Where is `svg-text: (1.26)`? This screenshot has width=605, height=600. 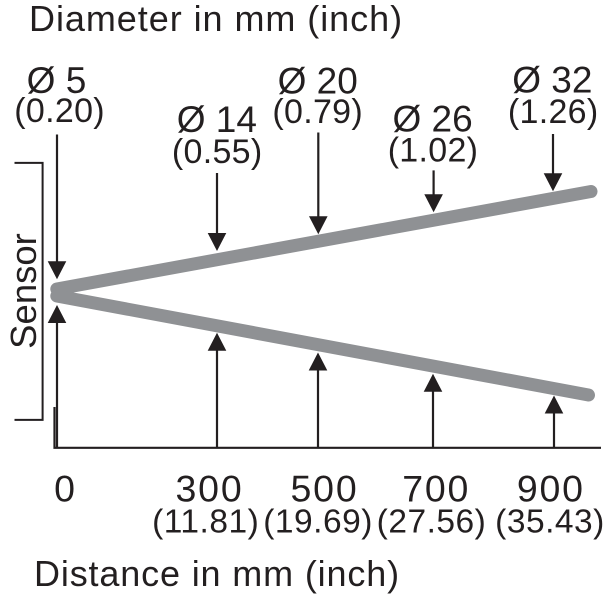
svg-text: (1.26) is located at coordinates (553, 112).